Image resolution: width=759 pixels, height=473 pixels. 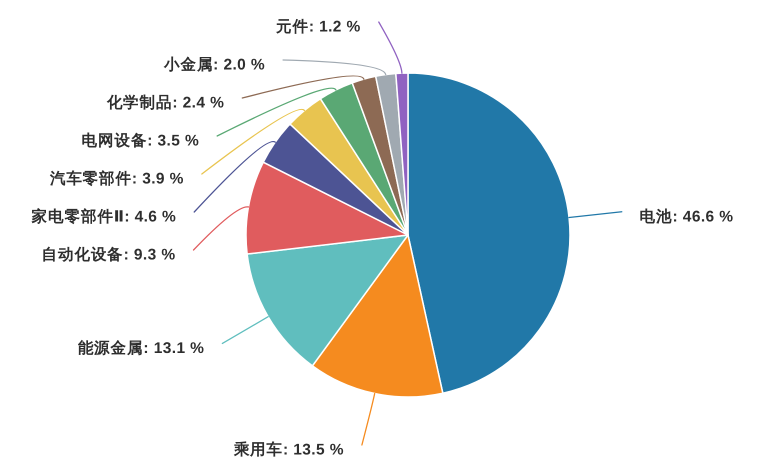 I want to click on slice-label: 化学制品: 2.4 %, so click(x=165, y=103).